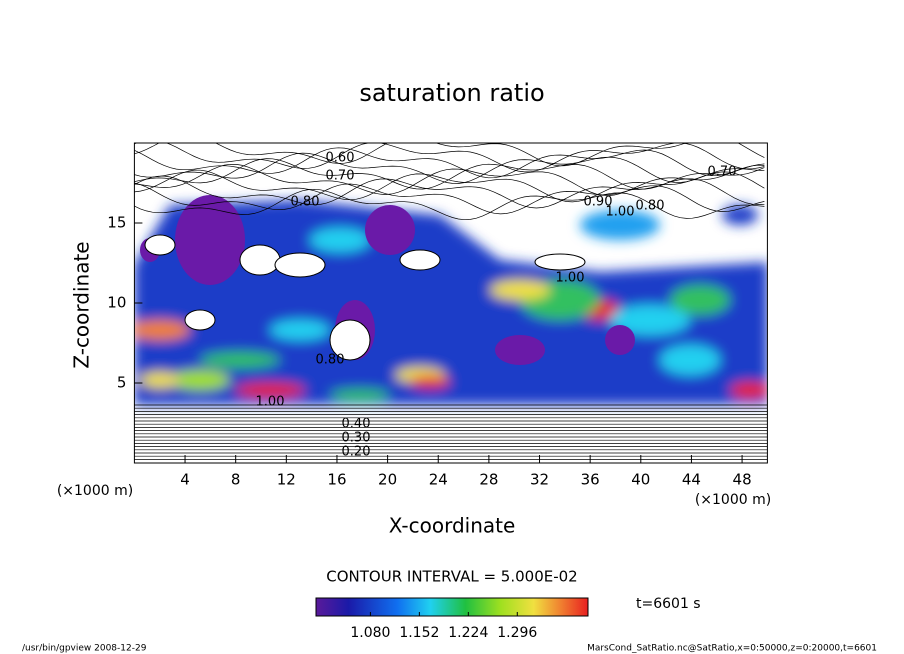 This screenshot has width=904, height=654. What do you see at coordinates (488, 480) in the screenshot?
I see `x-tick-label: 28` at bounding box center [488, 480].